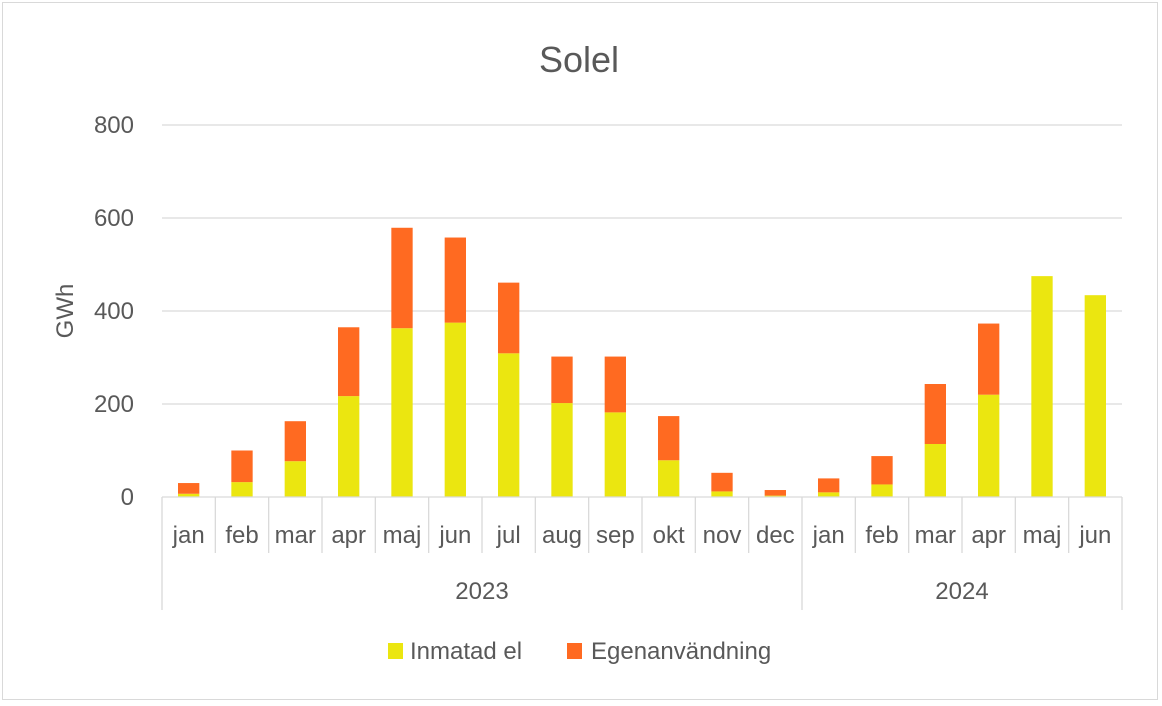 The width and height of the screenshot is (1162, 706). What do you see at coordinates (241, 535) in the screenshot?
I see `category-label-1: feb` at bounding box center [241, 535].